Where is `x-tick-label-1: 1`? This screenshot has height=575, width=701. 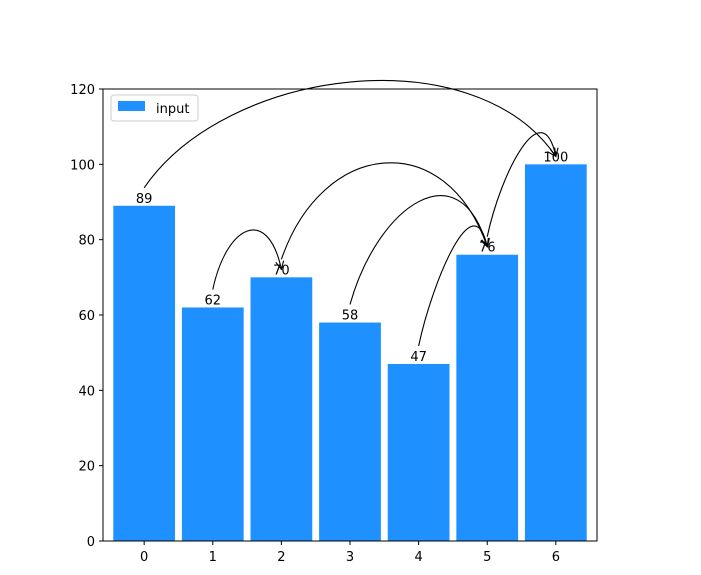 x-tick-label-1: 1 is located at coordinates (213, 557).